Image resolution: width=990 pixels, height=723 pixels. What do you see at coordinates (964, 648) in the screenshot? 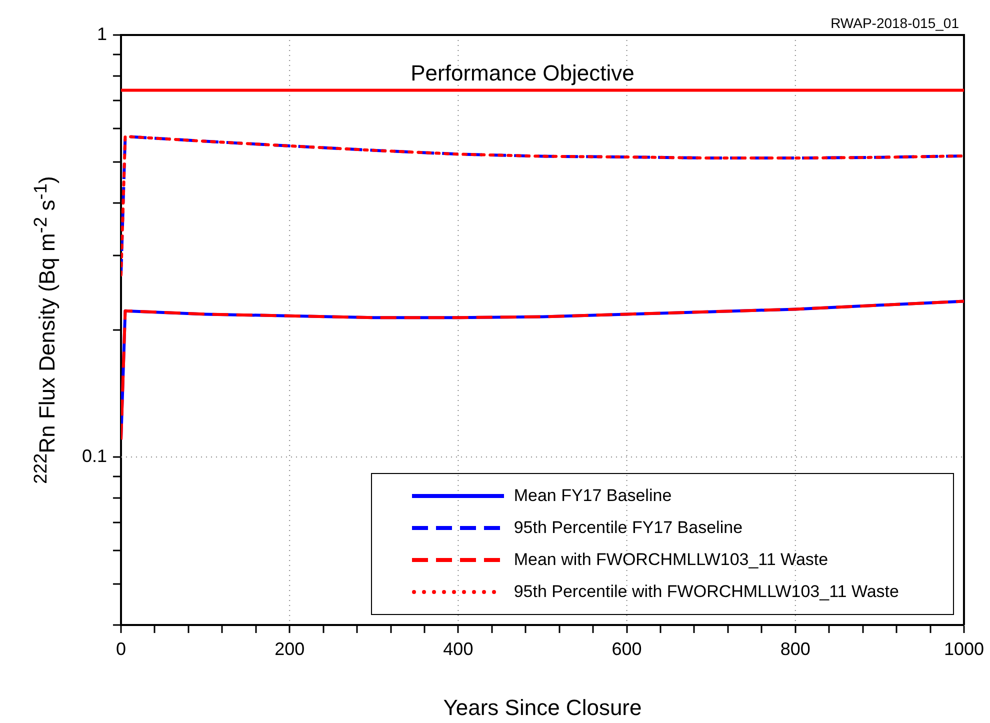
I see `x-tick-label: 1000` at bounding box center [964, 648].